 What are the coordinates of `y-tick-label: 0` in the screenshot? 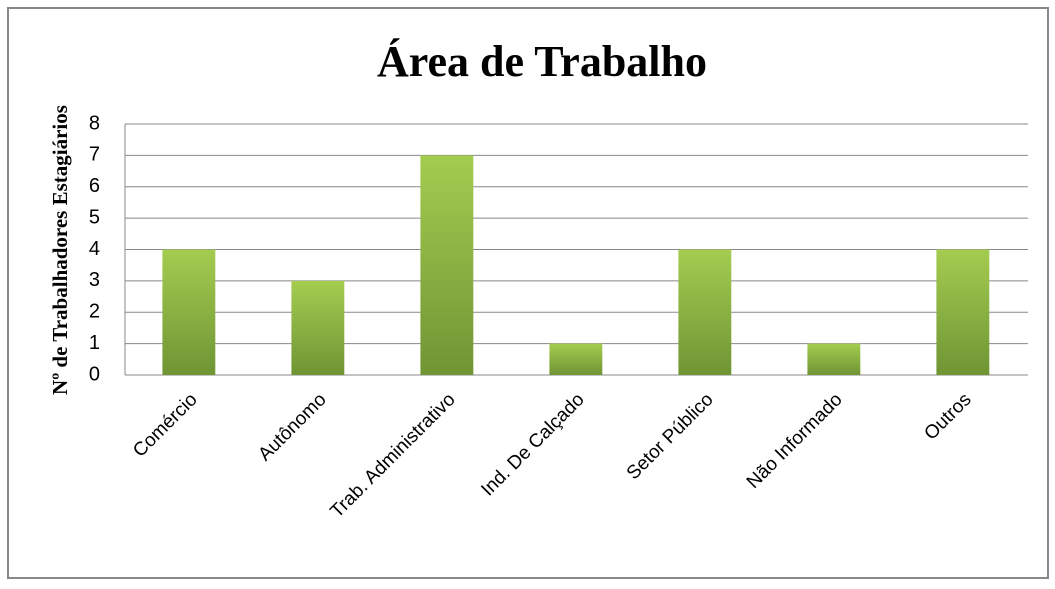 It's located at (94, 374).